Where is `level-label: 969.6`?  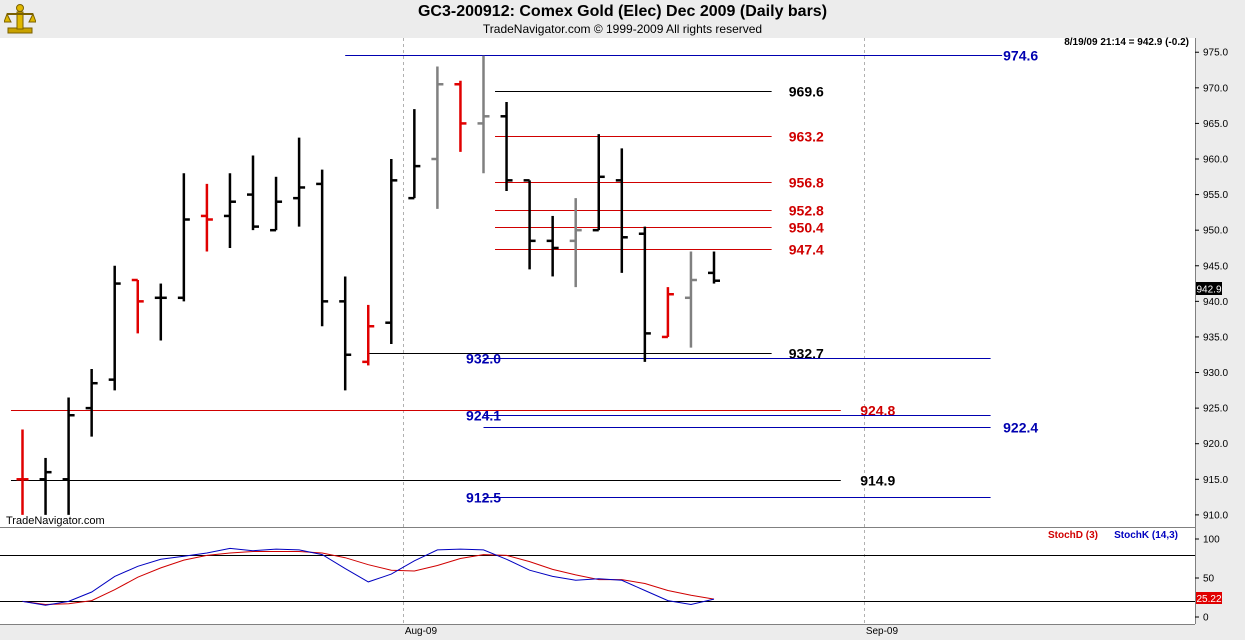 level-label: 969.6 is located at coordinates (806, 92).